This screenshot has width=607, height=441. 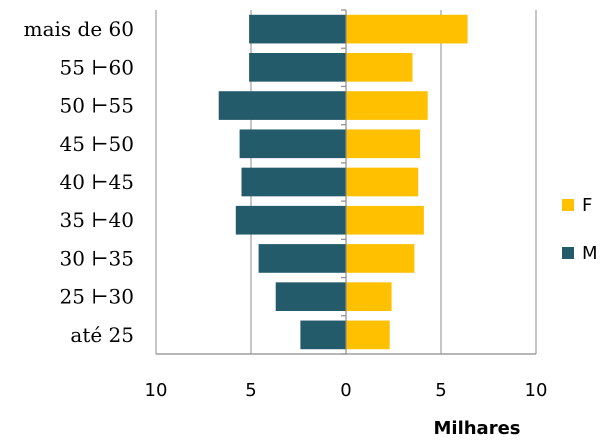 I want to click on x-tick-label-2: 0, so click(x=345, y=390).